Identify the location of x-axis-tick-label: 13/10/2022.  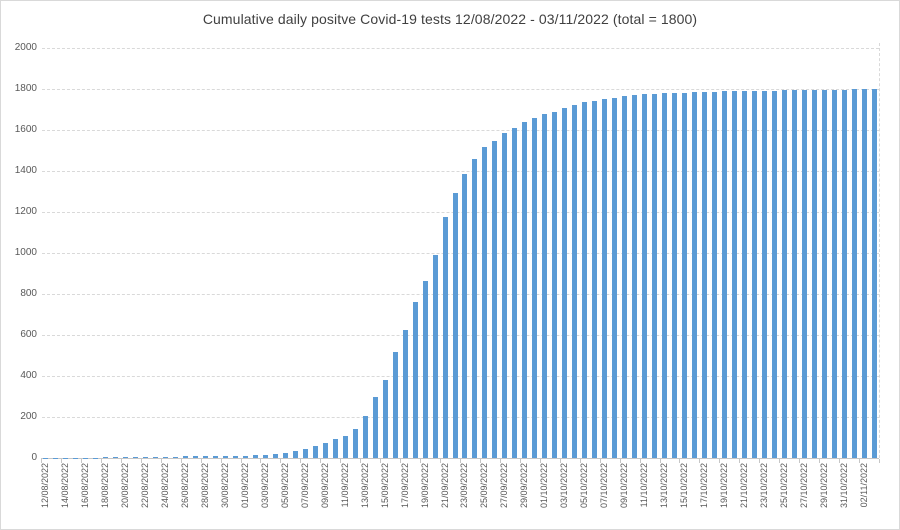
(664, 486).